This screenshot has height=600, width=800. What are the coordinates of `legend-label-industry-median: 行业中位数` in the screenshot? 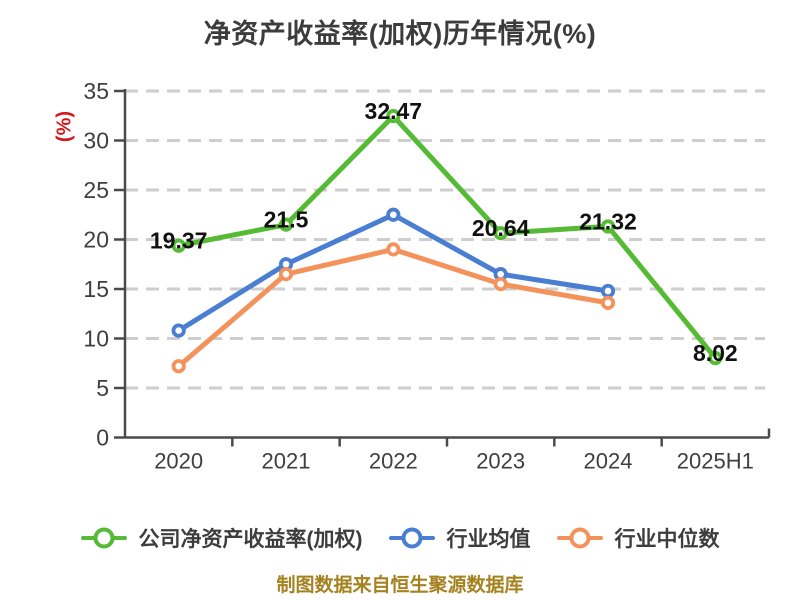 It's located at (667, 539).